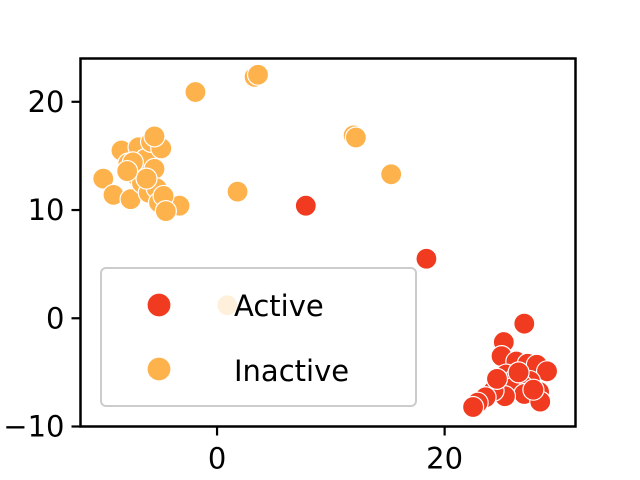 The width and height of the screenshot is (640, 480). What do you see at coordinates (159, 369) in the screenshot?
I see `legend-marker-inactive` at bounding box center [159, 369].